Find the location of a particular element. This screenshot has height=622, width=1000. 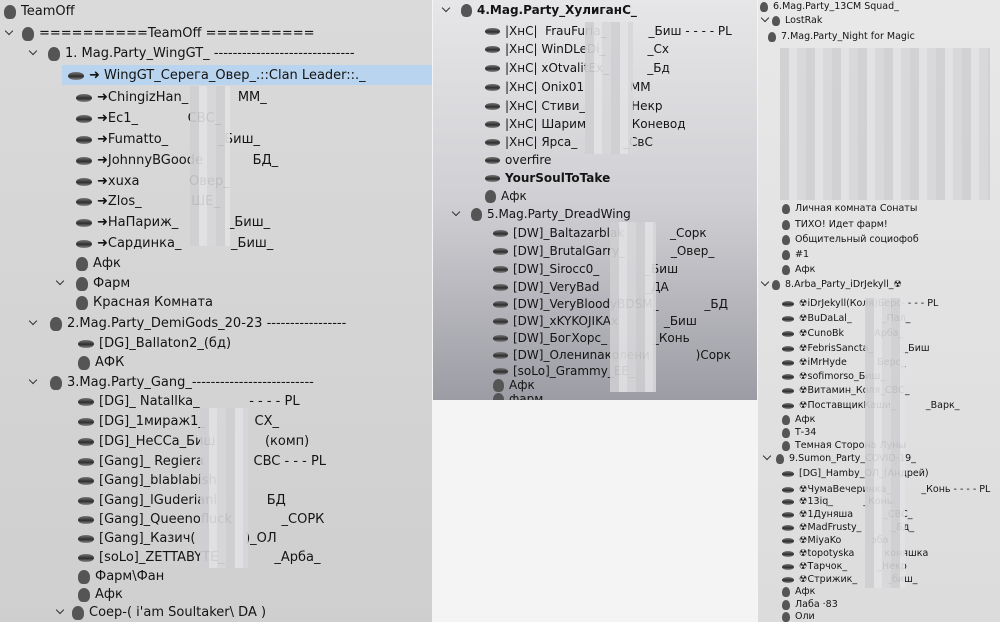

row-label: ➜Fumatto_ _Биш_ is located at coordinates (179, 139).